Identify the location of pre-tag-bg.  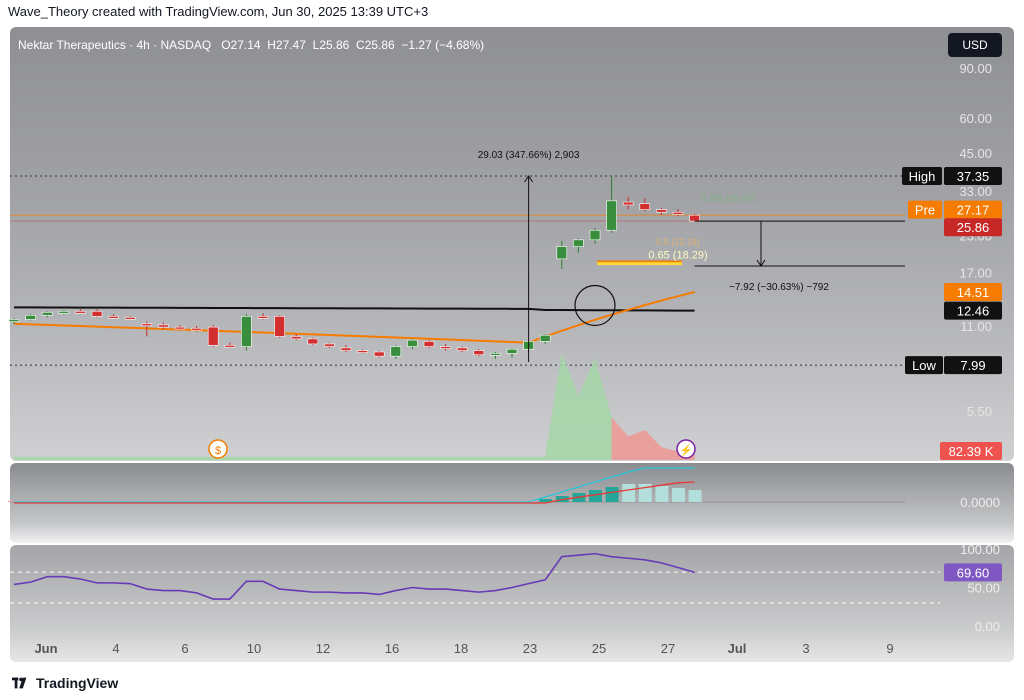
(925, 209).